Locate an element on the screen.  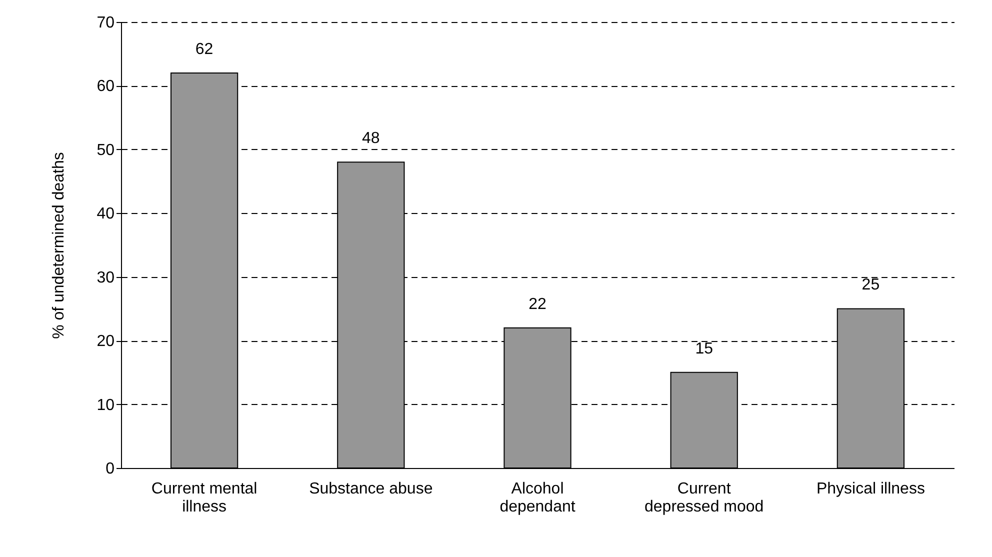
data-label: 15 is located at coordinates (704, 349).